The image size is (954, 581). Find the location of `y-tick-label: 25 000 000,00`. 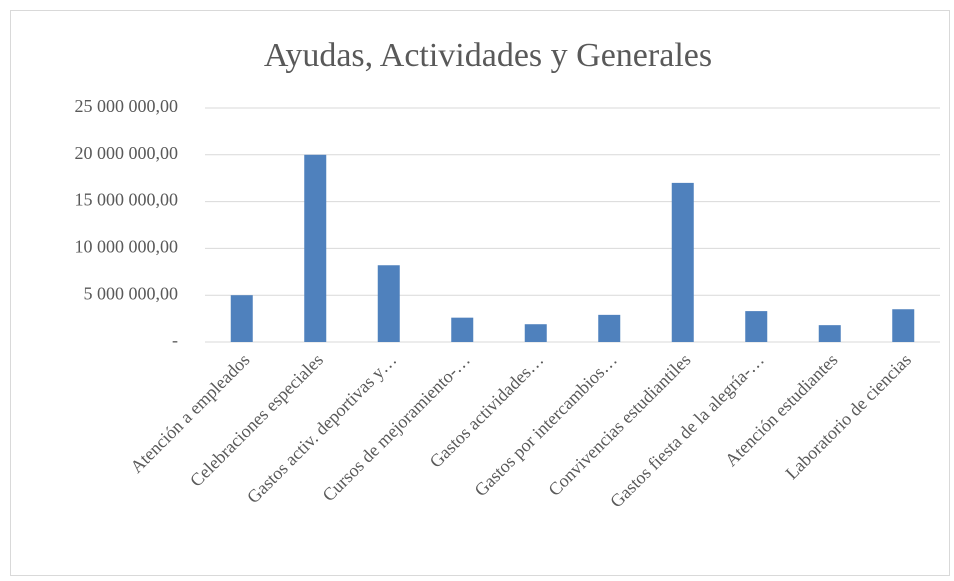

y-tick-label: 25 000 000,00 is located at coordinates (127, 106).